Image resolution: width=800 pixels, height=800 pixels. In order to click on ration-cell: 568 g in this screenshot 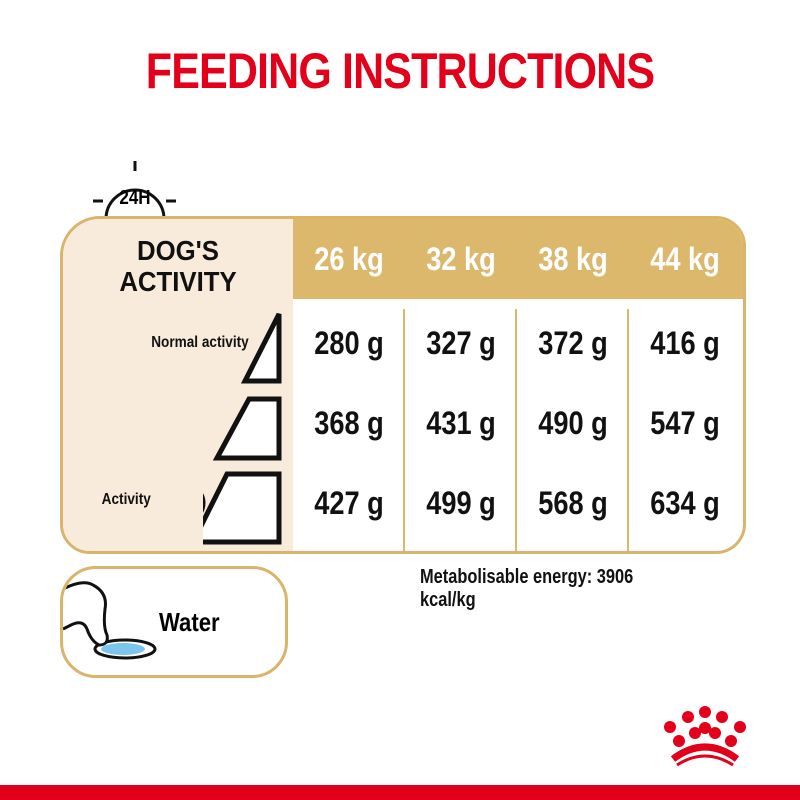, I will do `click(573, 503)`.